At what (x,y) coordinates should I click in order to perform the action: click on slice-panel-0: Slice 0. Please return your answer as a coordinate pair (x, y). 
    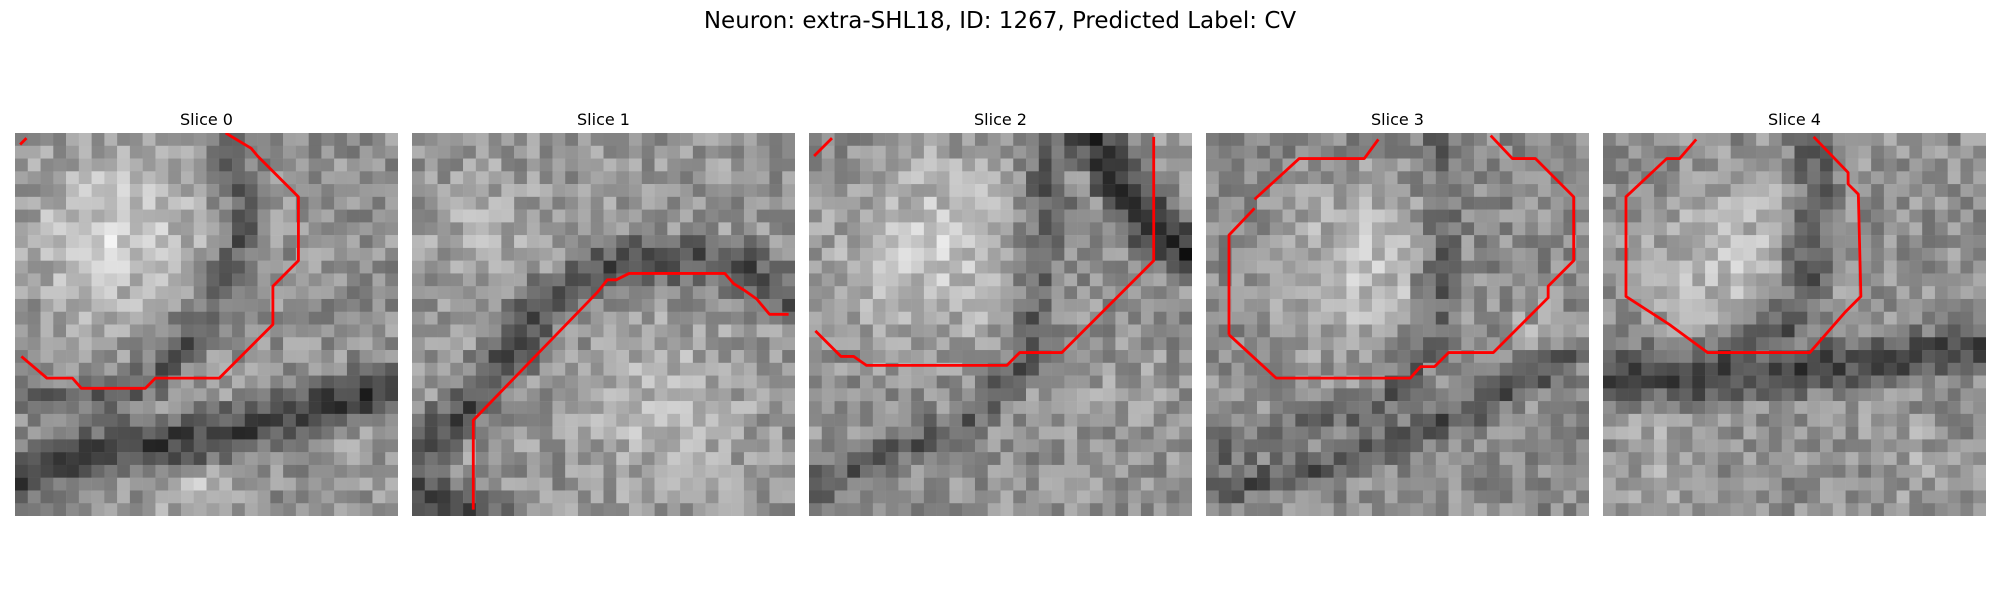
    Looking at the image, I should click on (206, 312).